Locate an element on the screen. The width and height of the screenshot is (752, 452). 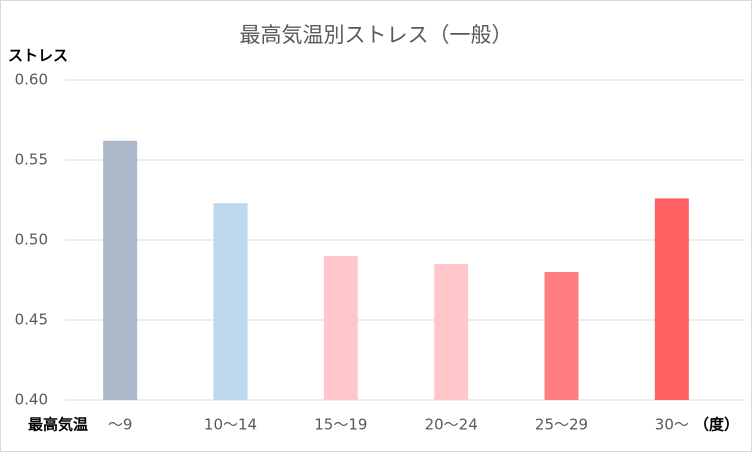
x-tick-label: 10～14 is located at coordinates (230, 425).